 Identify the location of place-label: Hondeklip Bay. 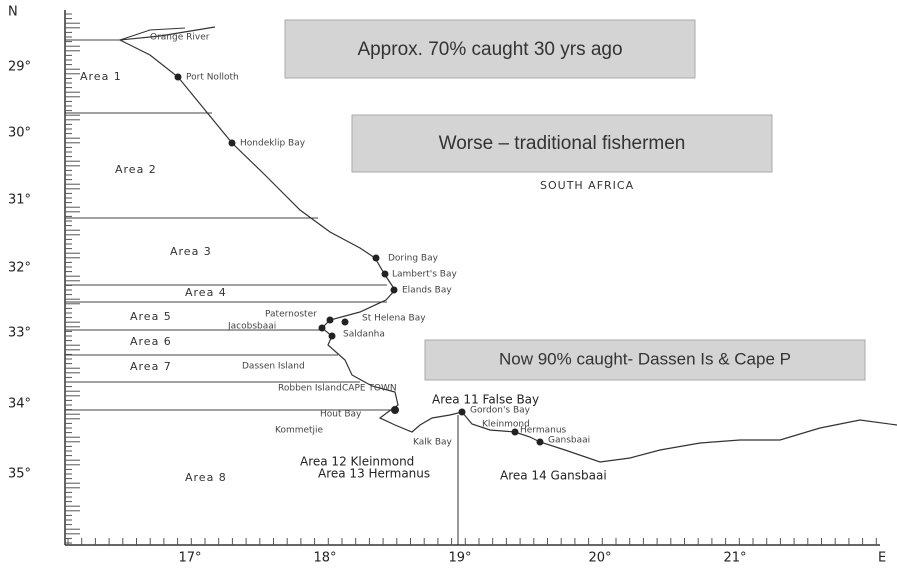
(273, 144).